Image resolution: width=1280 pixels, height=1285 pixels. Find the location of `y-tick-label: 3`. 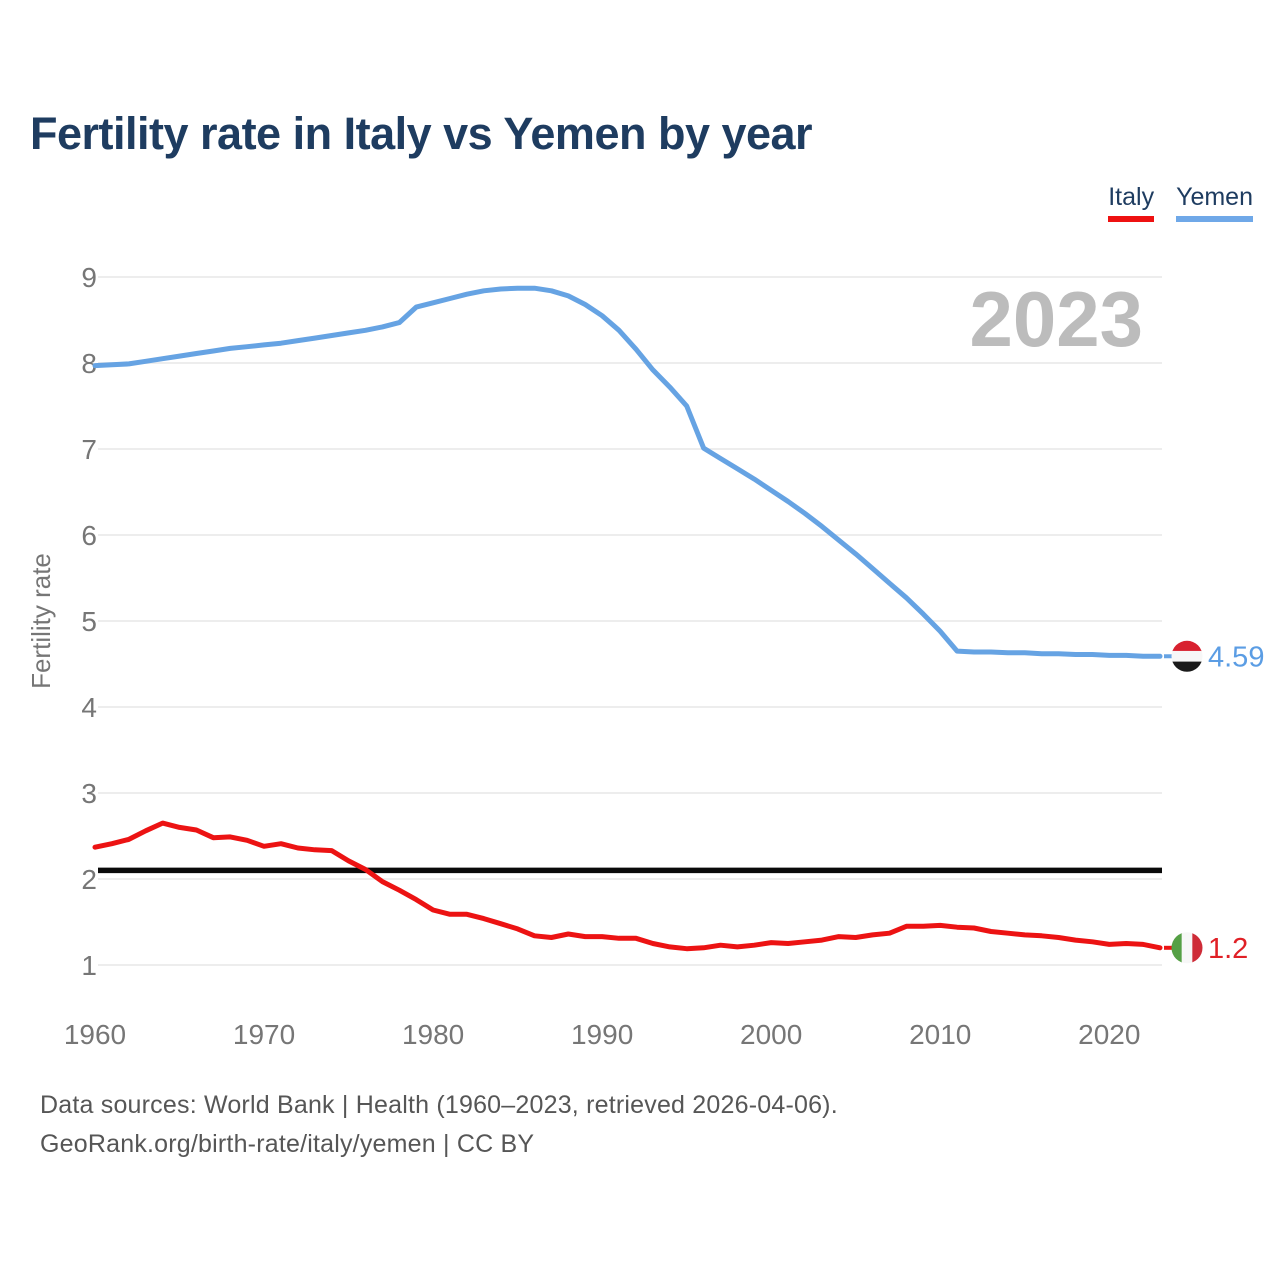

y-tick-label: 3 is located at coordinates (89, 793).